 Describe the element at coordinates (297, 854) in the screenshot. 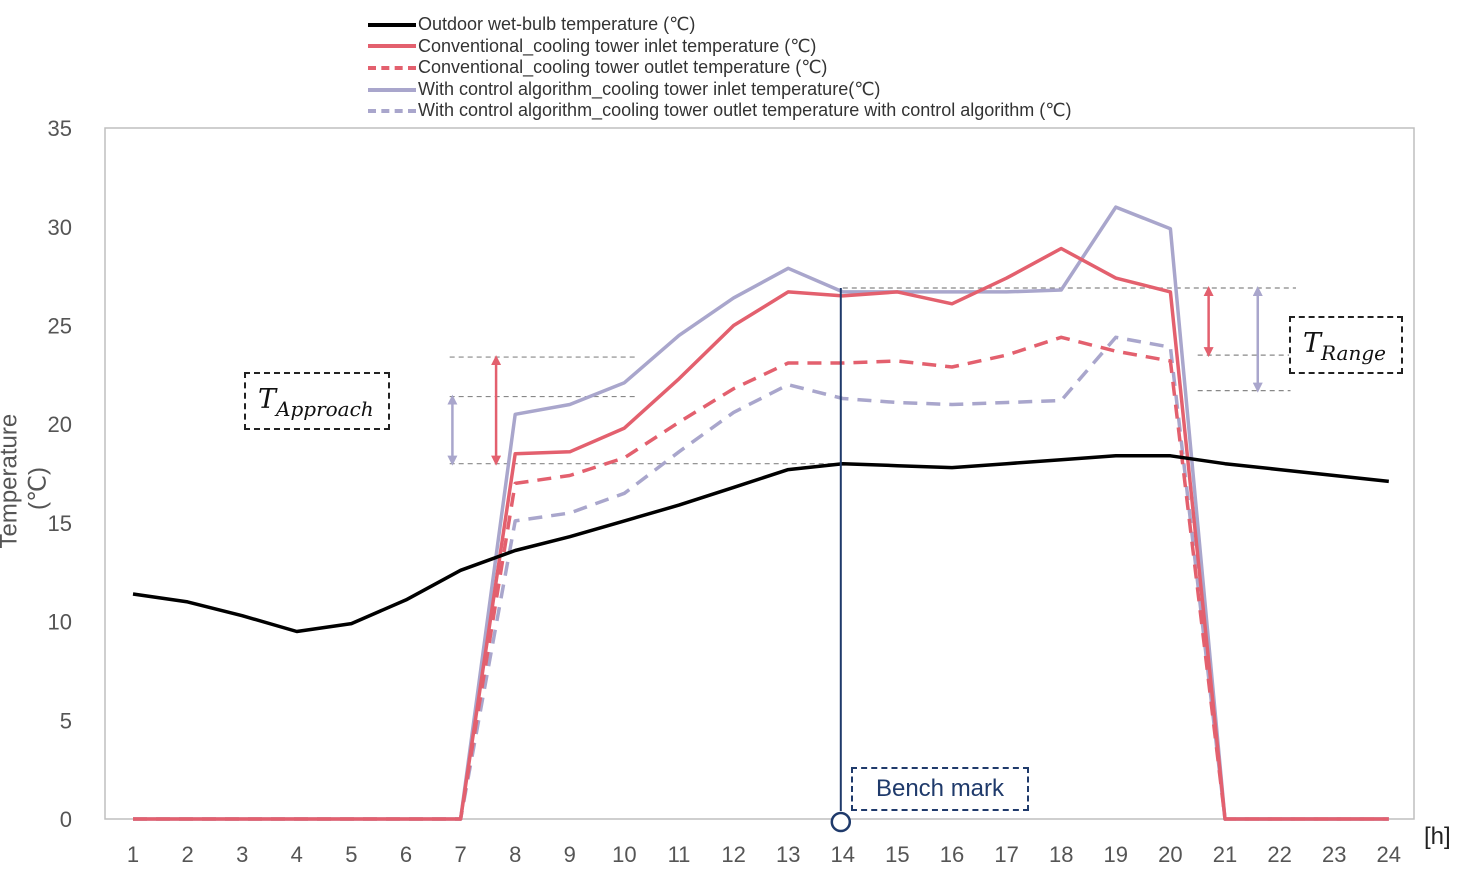

I see `x-tick-label: 4` at that location.